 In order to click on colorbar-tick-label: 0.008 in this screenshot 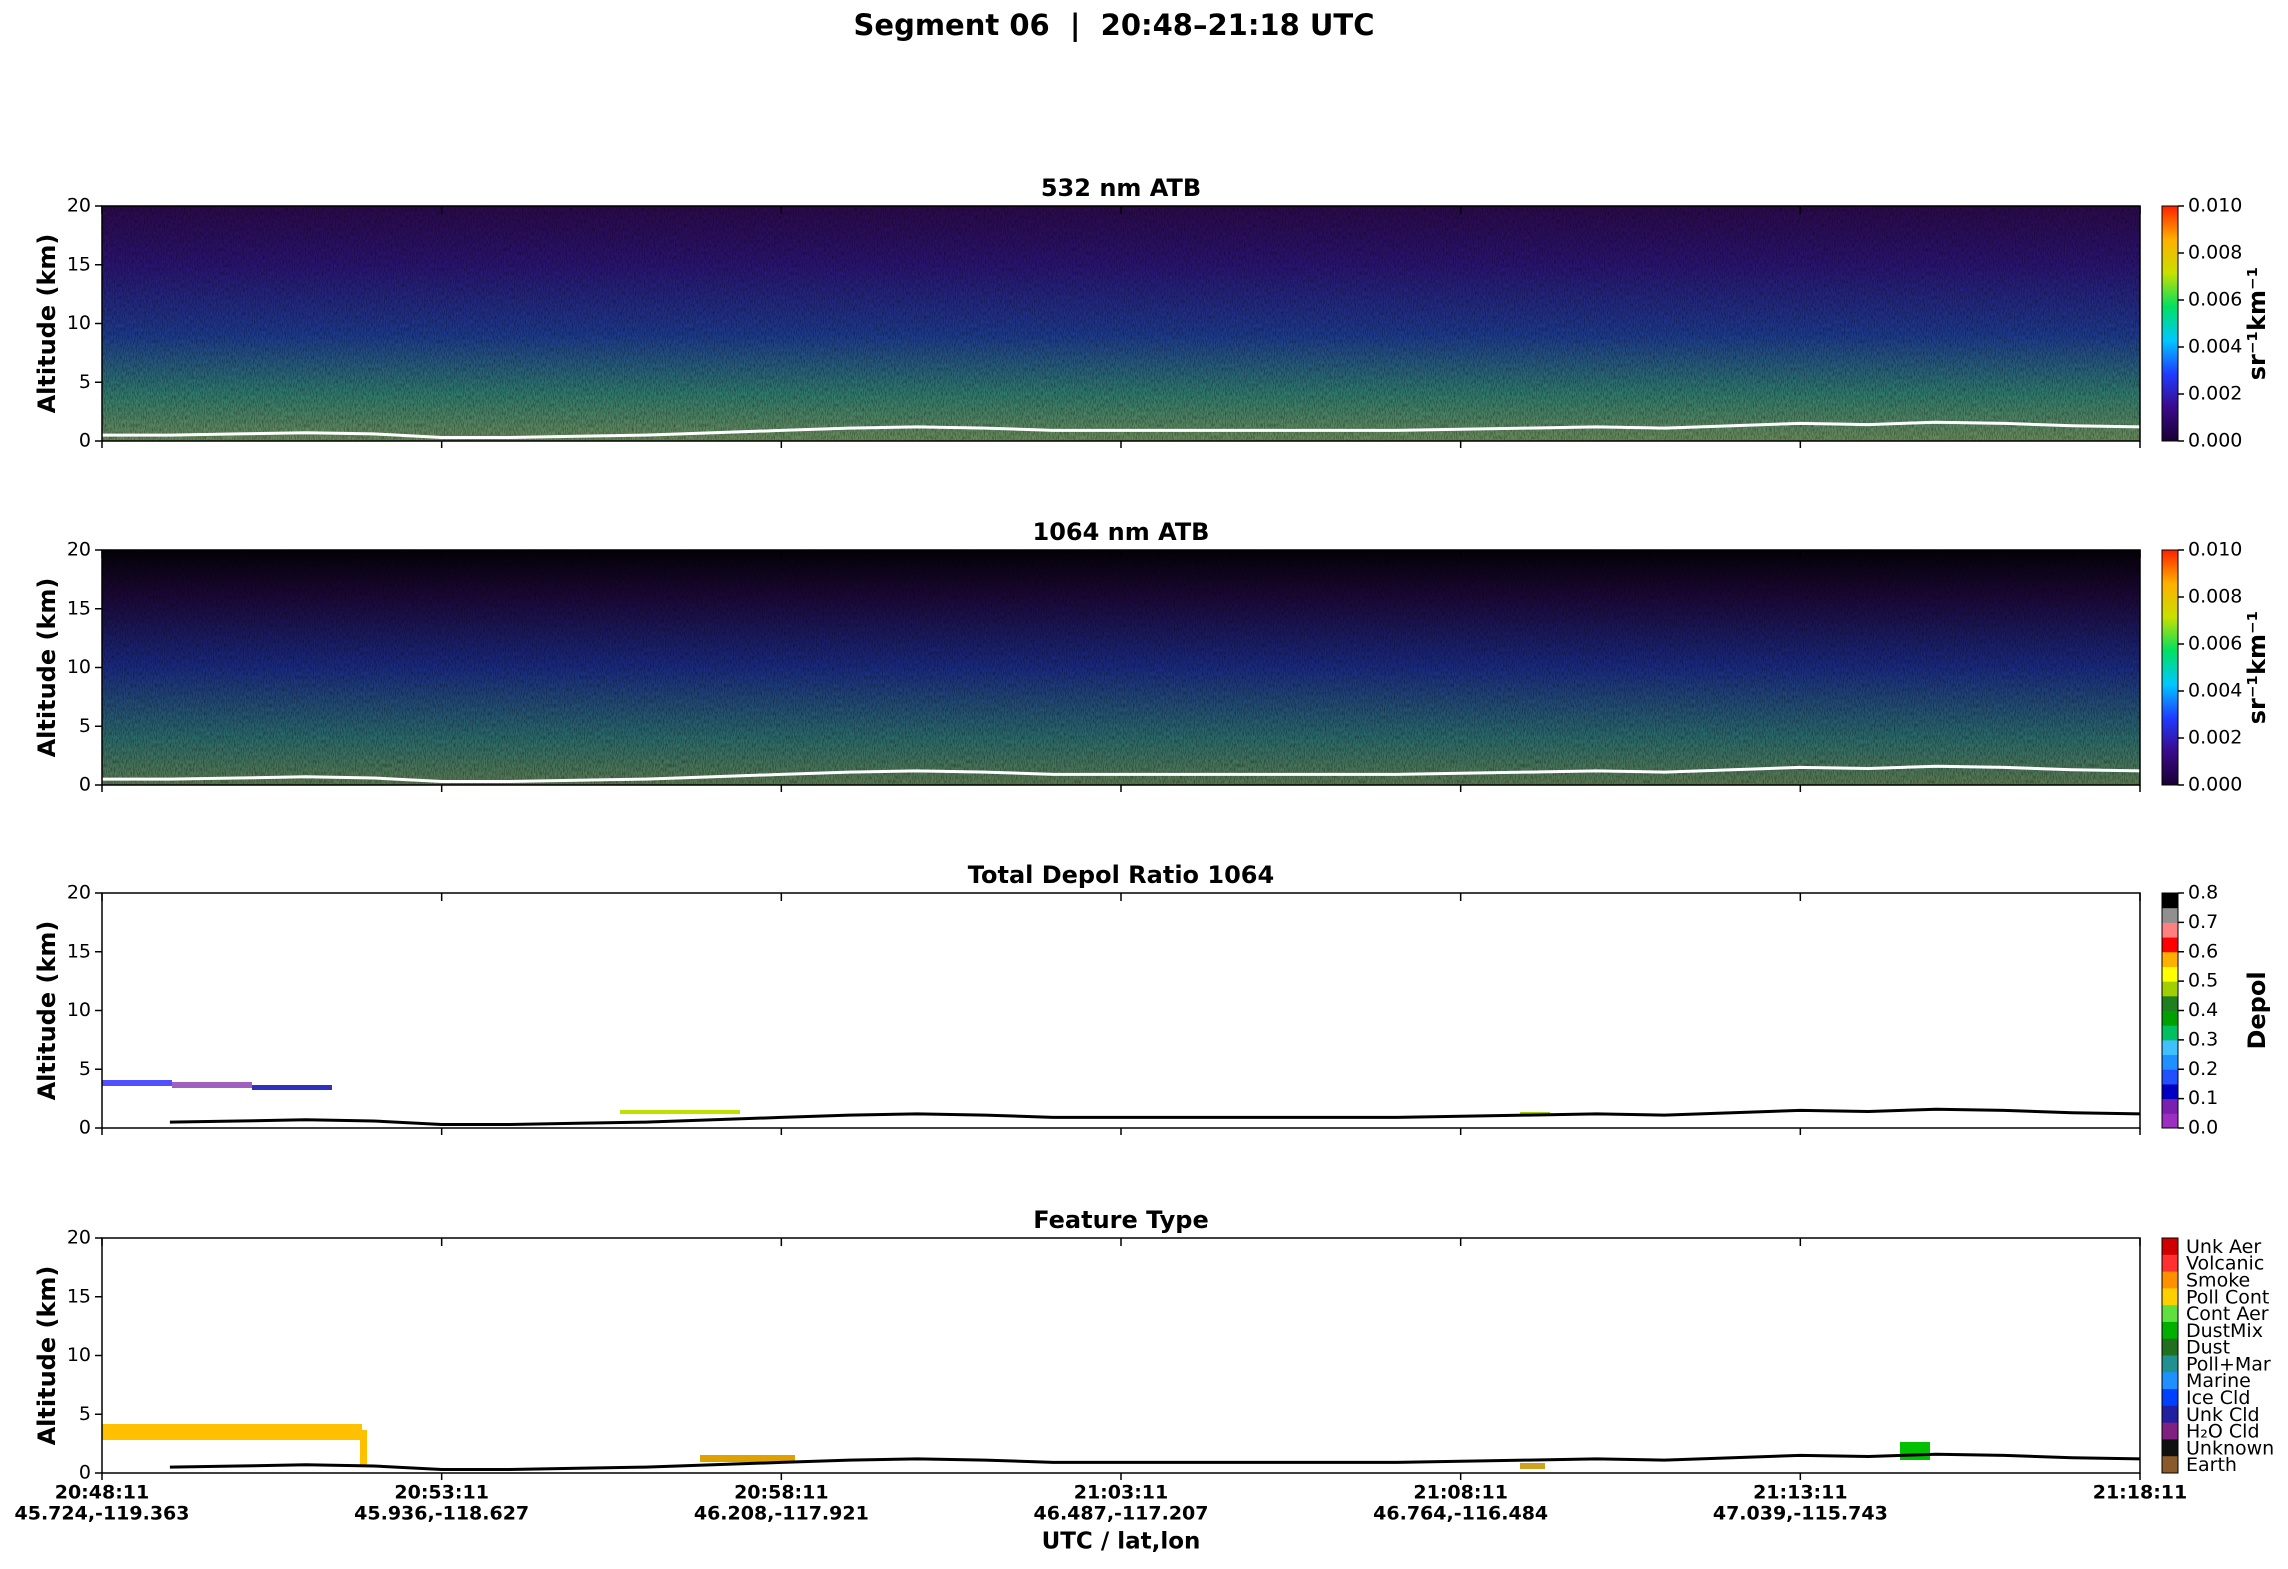, I will do `click(2215, 597)`.